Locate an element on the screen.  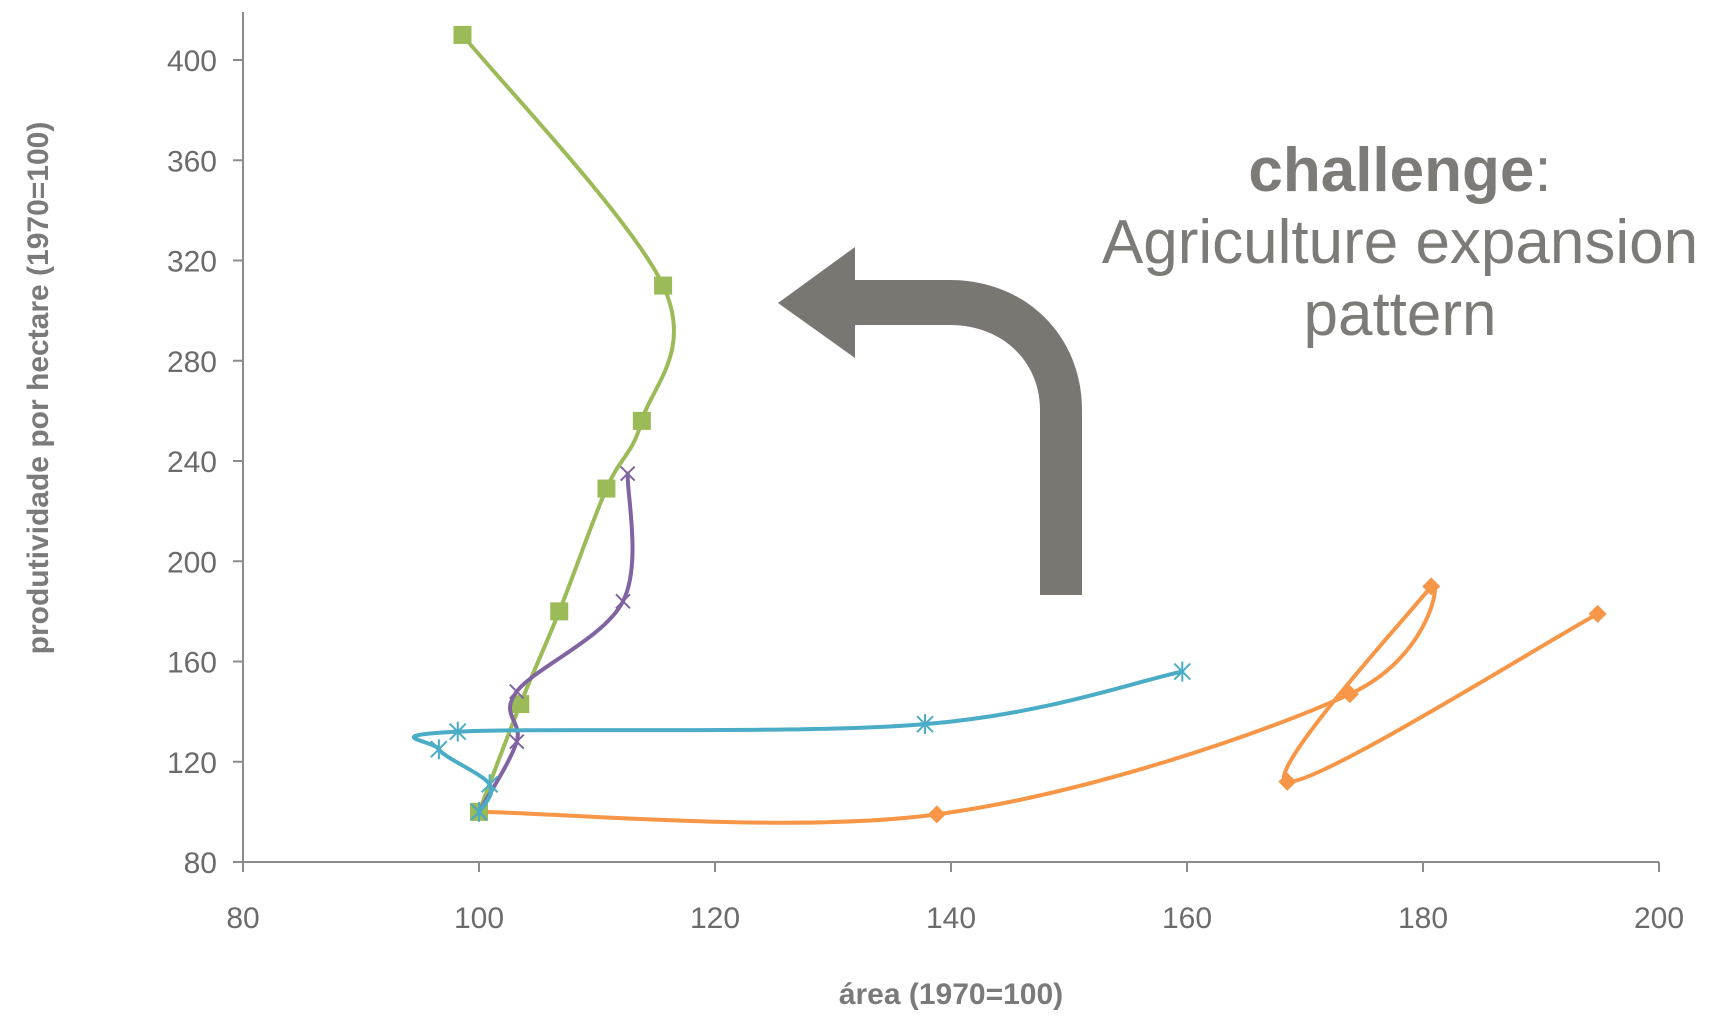
annotation-line-1: Agriculture expansion is located at coordinates (1400, 242).